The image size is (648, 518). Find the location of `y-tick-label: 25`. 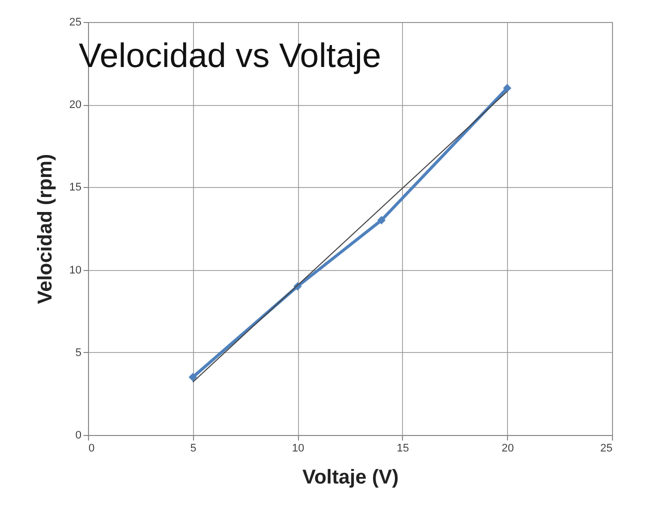

y-tick-label: 25 is located at coordinates (75, 22).